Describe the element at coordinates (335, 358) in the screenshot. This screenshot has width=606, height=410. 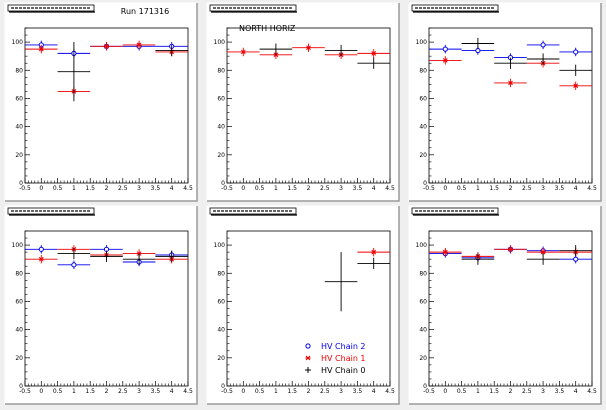
I see `legend: HV Chain 2 HV Chain 1 HV Chain 0` at that location.